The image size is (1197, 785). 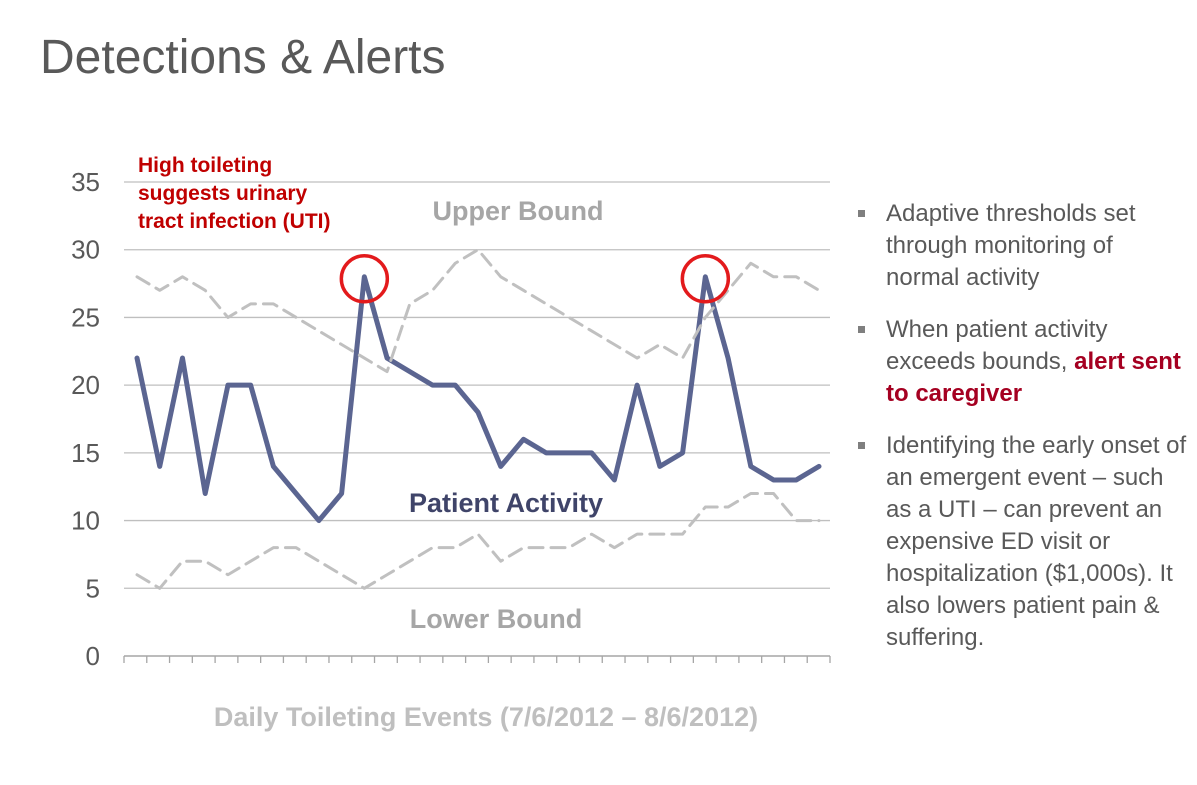 What do you see at coordinates (93, 588) in the screenshot?
I see `y-tick-label: 5` at bounding box center [93, 588].